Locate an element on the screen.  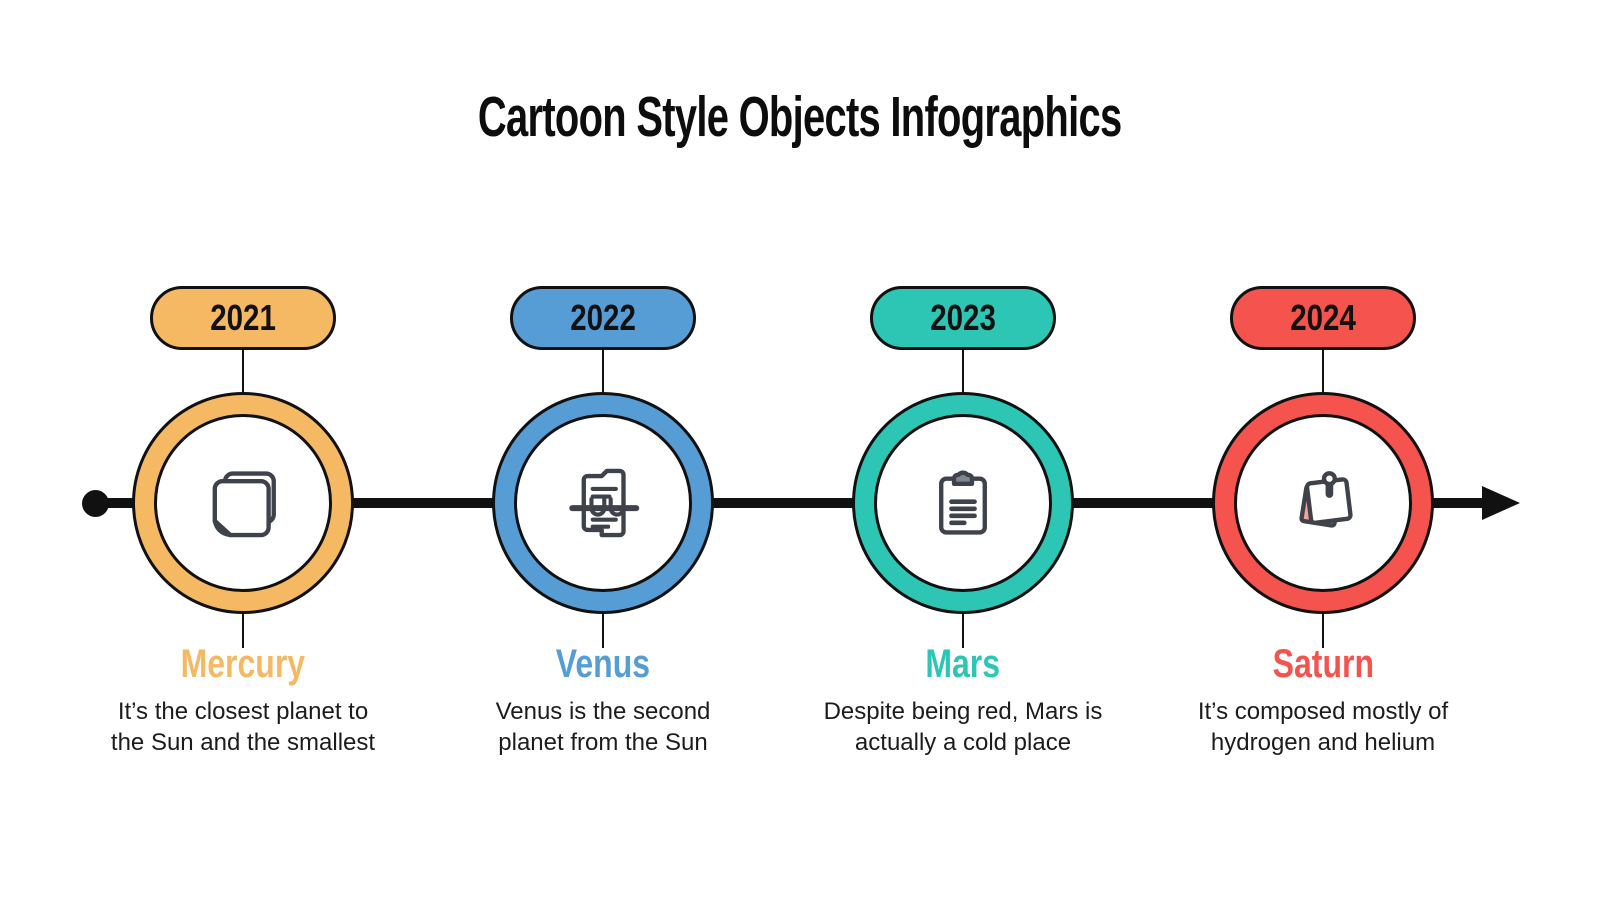
timeline-item-venus: 2022 Venus Venus is the second plan is located at coordinates (603, 536).